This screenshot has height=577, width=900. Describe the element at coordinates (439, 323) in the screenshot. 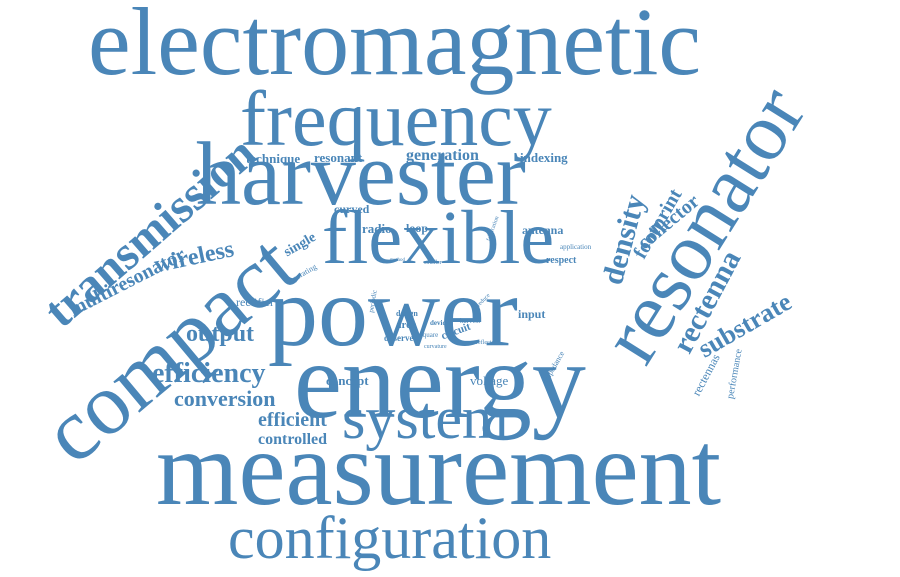

I see `word-device: device` at that location.